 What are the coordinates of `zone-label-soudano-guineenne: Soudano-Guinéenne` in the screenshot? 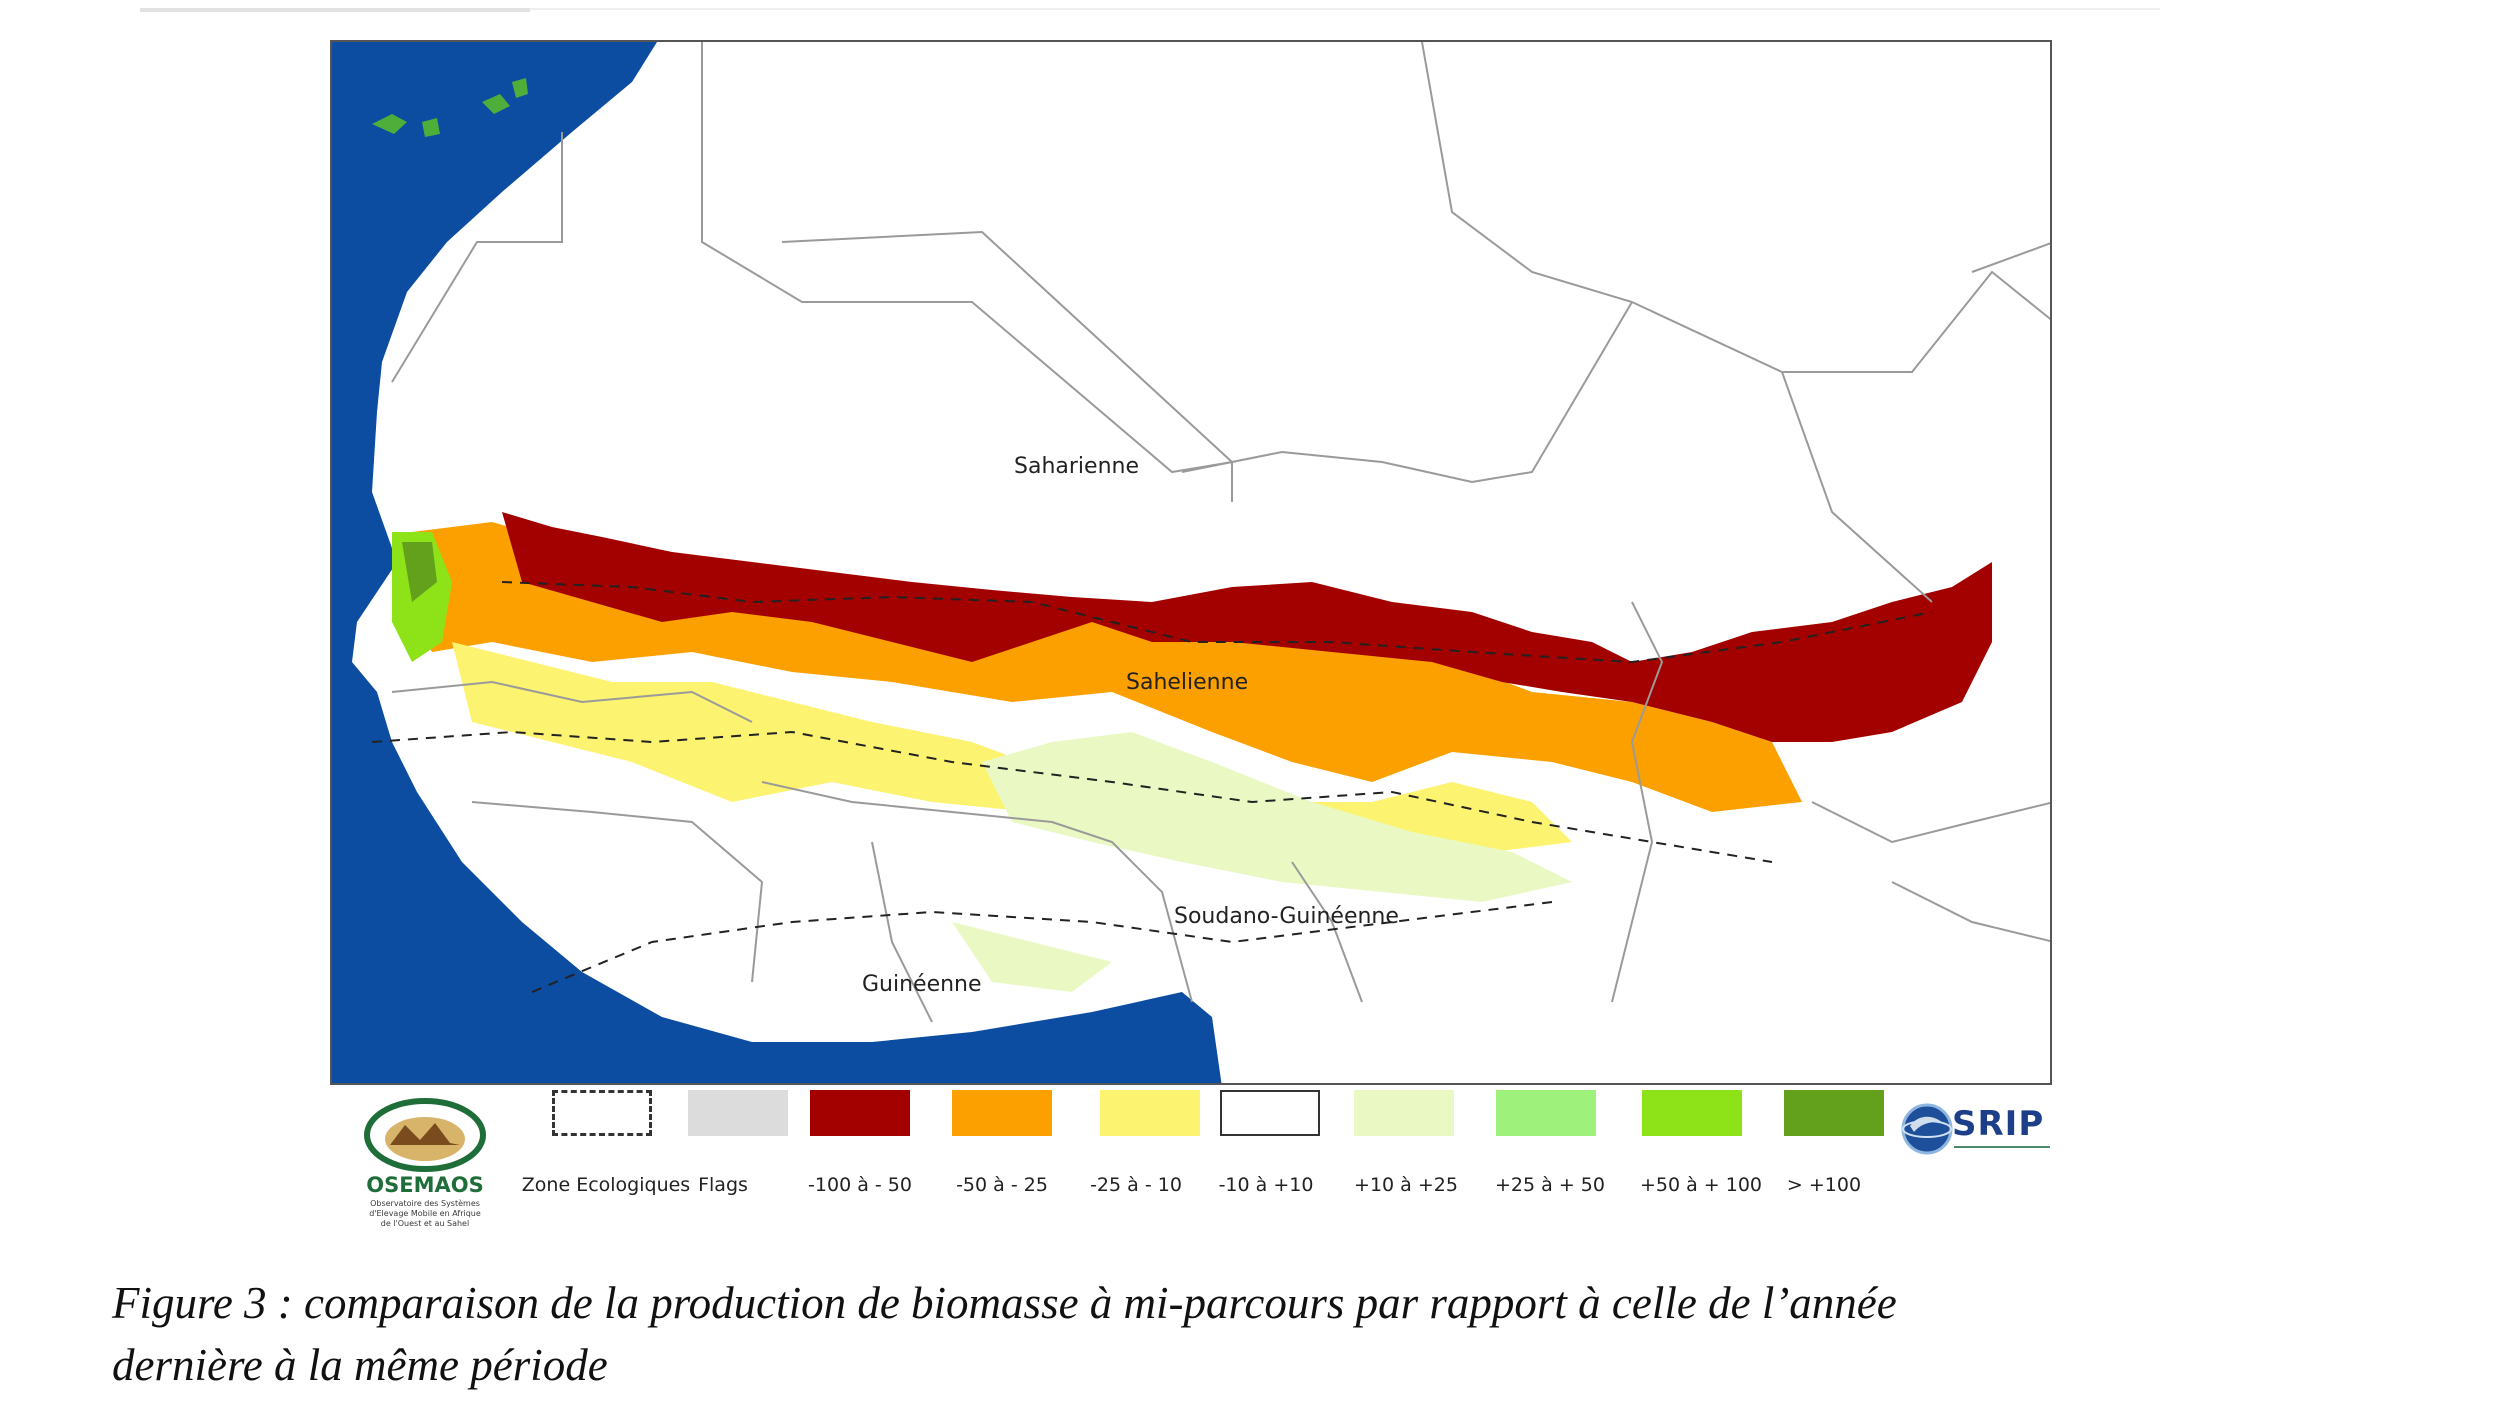 It's located at (1286, 916).